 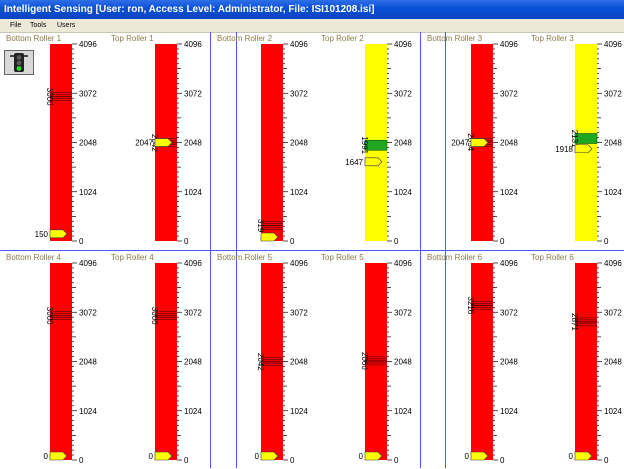 What do you see at coordinates (260, 362) in the screenshot?
I see `setpoint-label: 2042` at bounding box center [260, 362].